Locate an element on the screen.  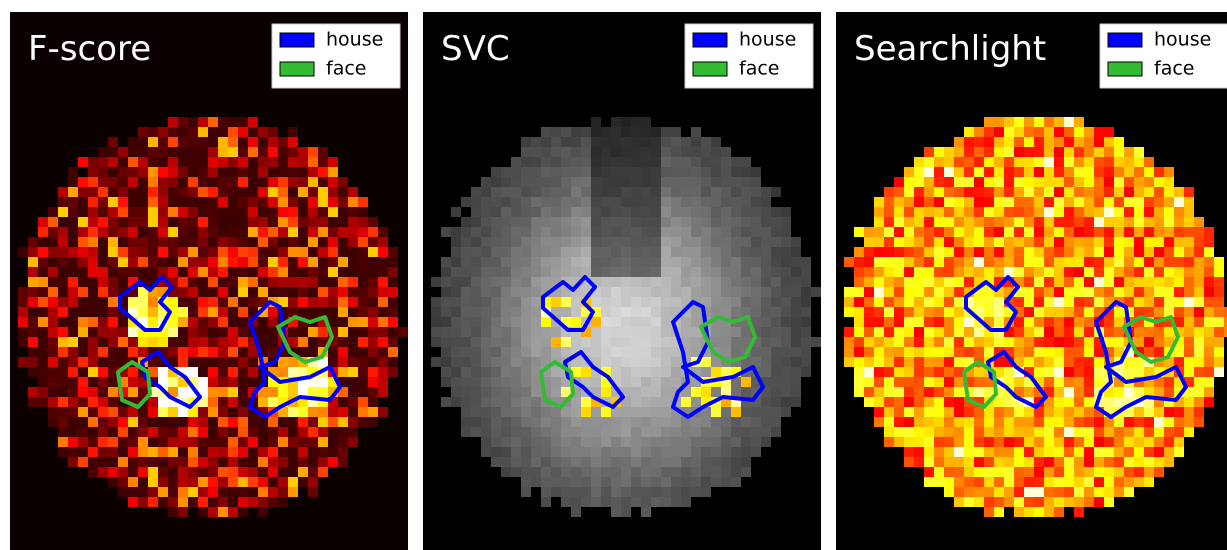
face-contour is located at coordinates (557, 384).